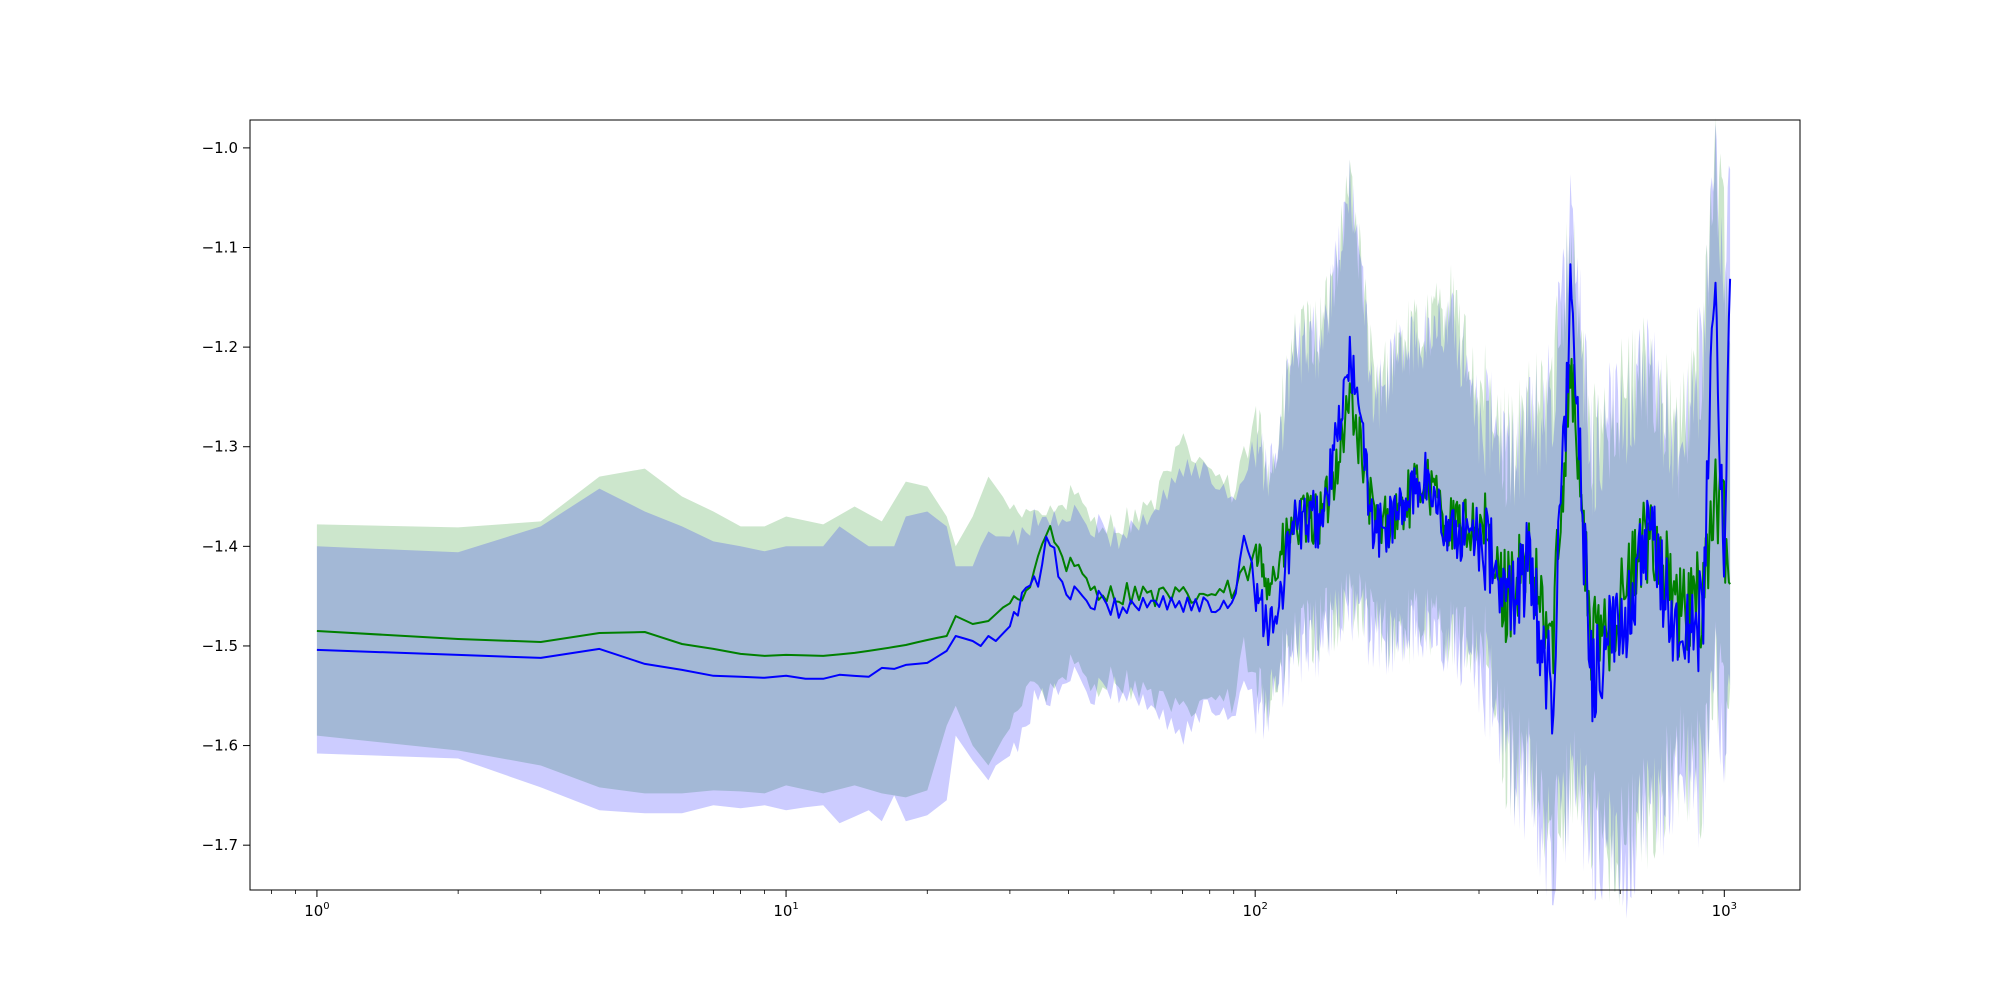  I want to click on x-tick-label: 10¹, so click(785, 910).